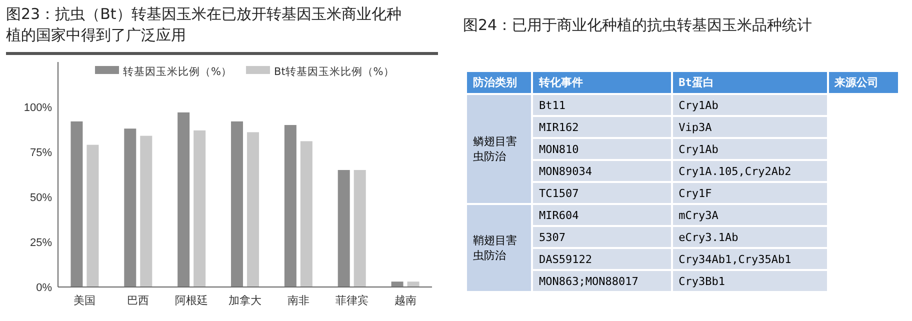 The image size is (912, 321). Describe the element at coordinates (41, 198) in the screenshot. I see `y-tick-label: 50%` at that location.